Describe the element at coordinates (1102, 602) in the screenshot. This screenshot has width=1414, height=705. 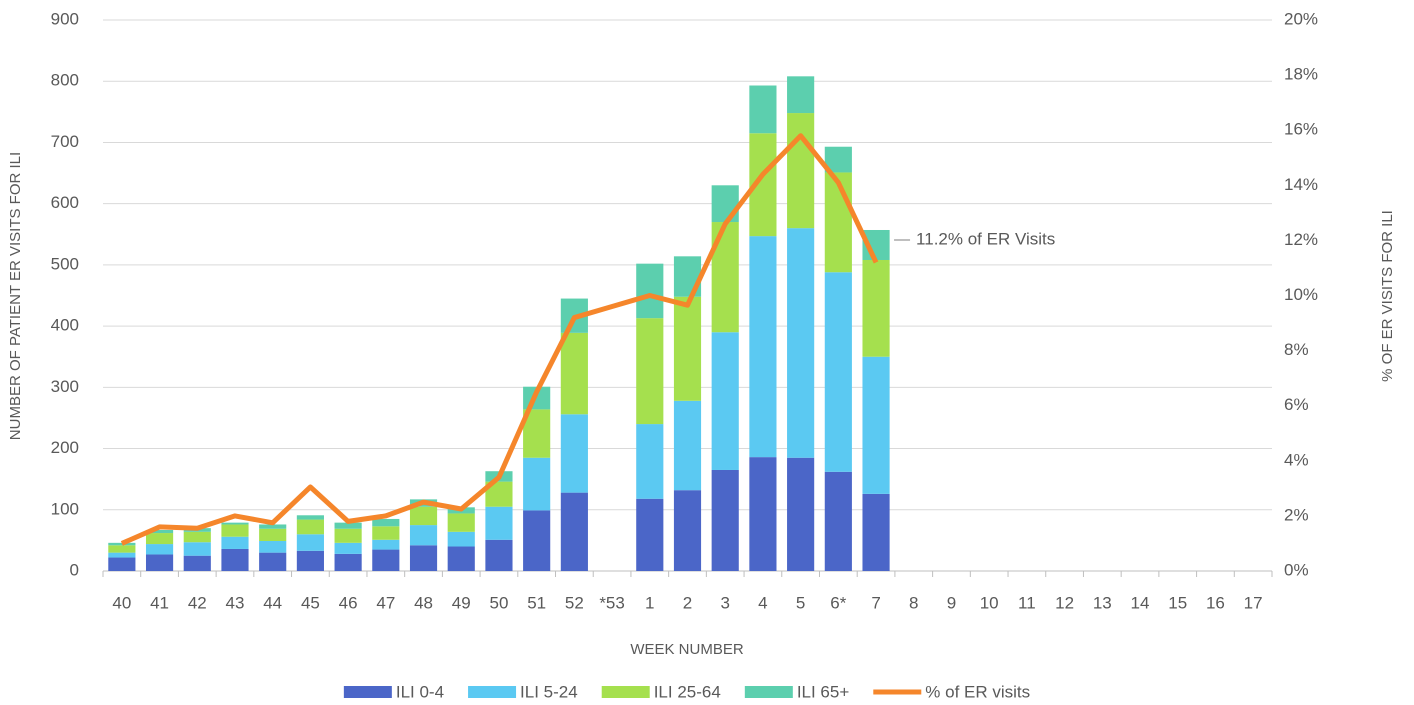
I see `x-tick-label: 13` at that location.